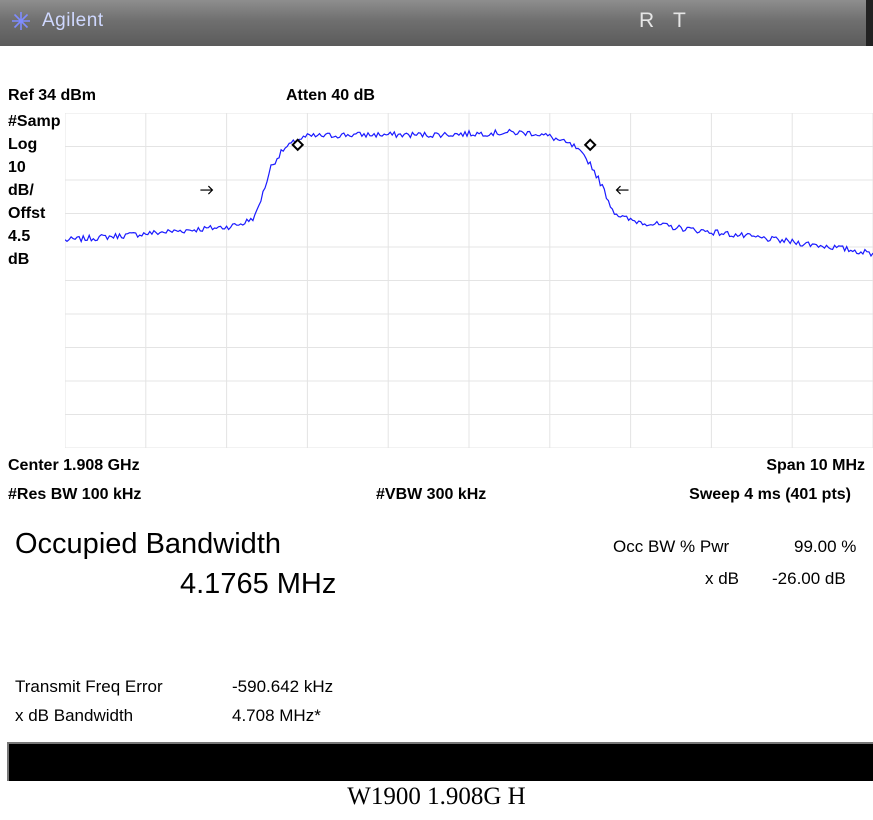  Describe the element at coordinates (17, 167) in the screenshot. I see `scale-label: 10` at that location.